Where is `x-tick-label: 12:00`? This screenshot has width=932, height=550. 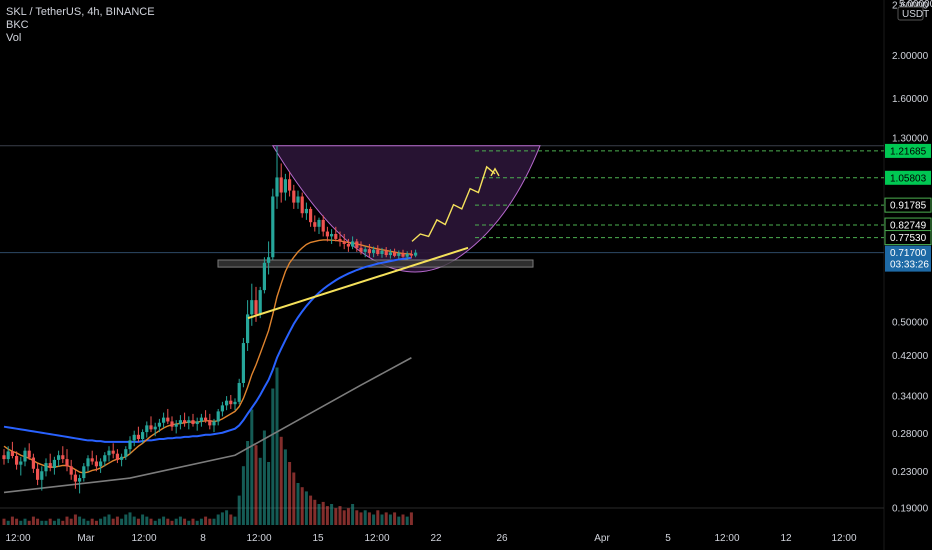 x-tick-label: 12:00 is located at coordinates (726, 538).